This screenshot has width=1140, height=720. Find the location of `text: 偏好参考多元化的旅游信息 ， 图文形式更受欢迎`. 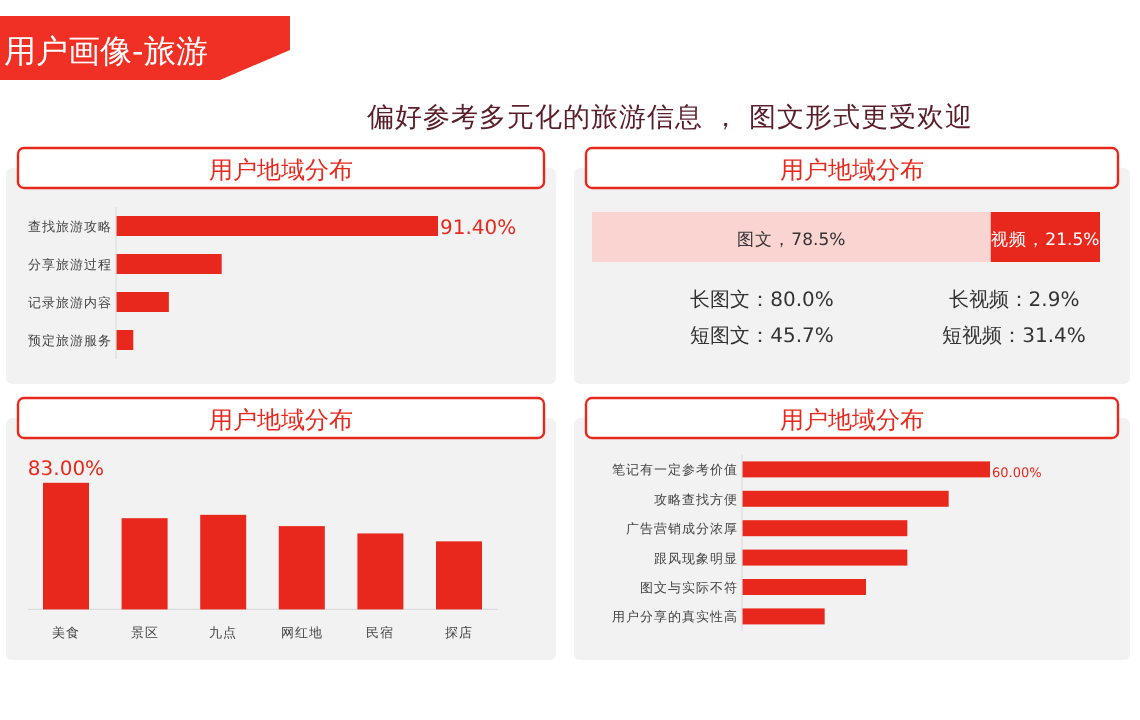

text: 偏好参考多元化的旅游信息 ， 图文形式更受欢迎 is located at coordinates (670, 118).